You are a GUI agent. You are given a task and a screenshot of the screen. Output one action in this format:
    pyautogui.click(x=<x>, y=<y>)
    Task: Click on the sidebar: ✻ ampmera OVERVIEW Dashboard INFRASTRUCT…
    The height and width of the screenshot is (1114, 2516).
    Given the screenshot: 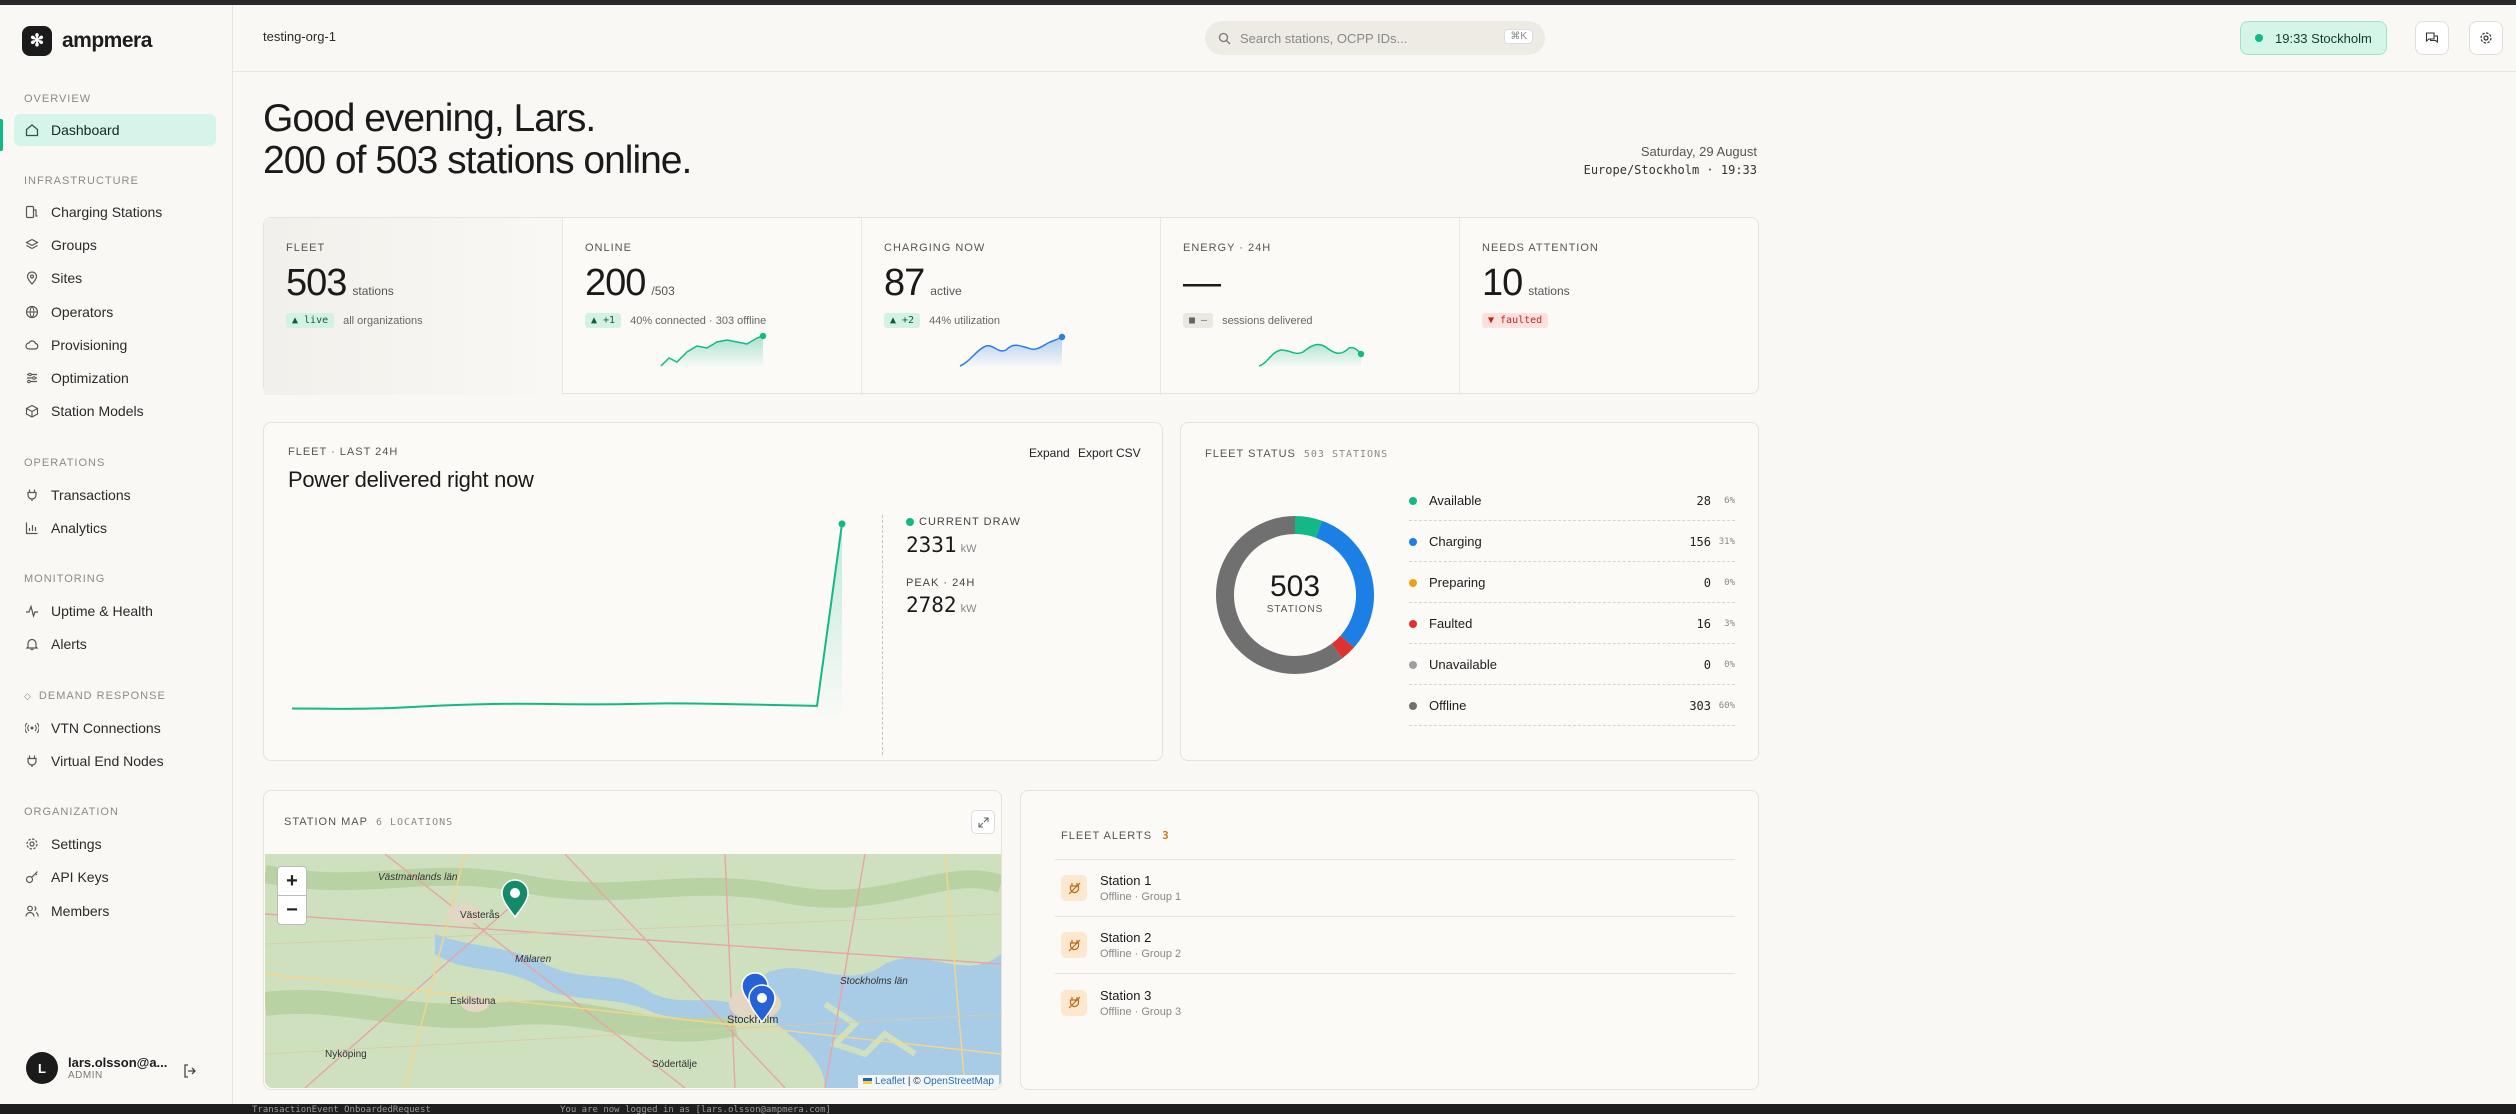 What is the action you would take?
    pyautogui.click(x=116, y=554)
    